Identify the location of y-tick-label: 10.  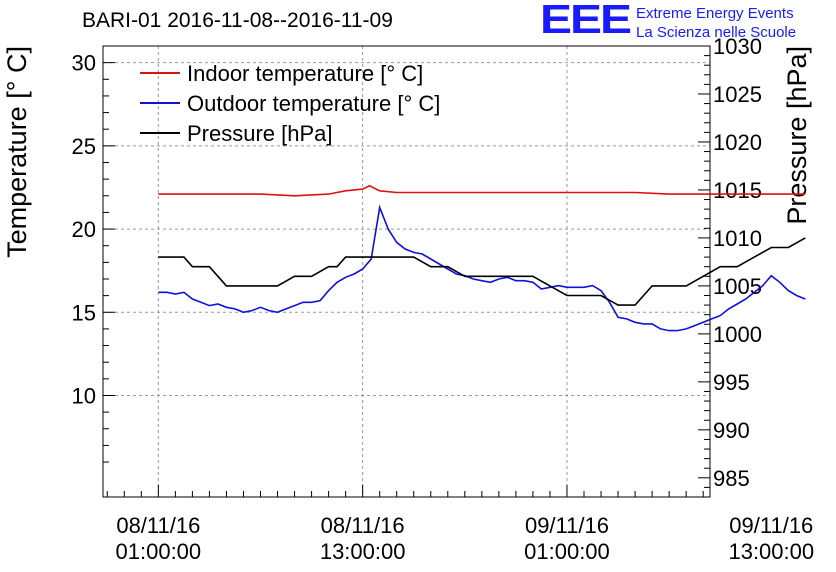
(84, 395).